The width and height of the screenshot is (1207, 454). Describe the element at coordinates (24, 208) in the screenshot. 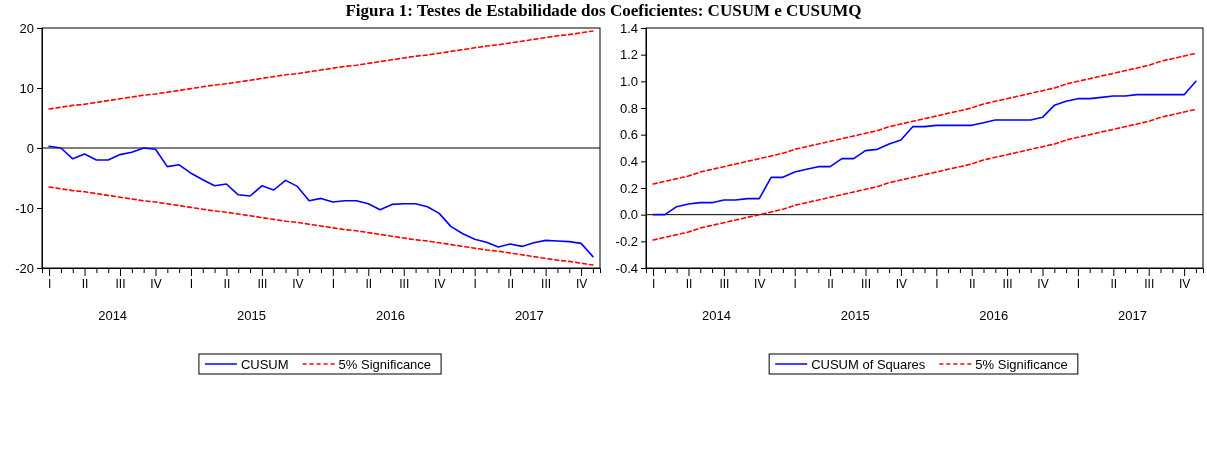

I see `y-tick-label: -10` at that location.